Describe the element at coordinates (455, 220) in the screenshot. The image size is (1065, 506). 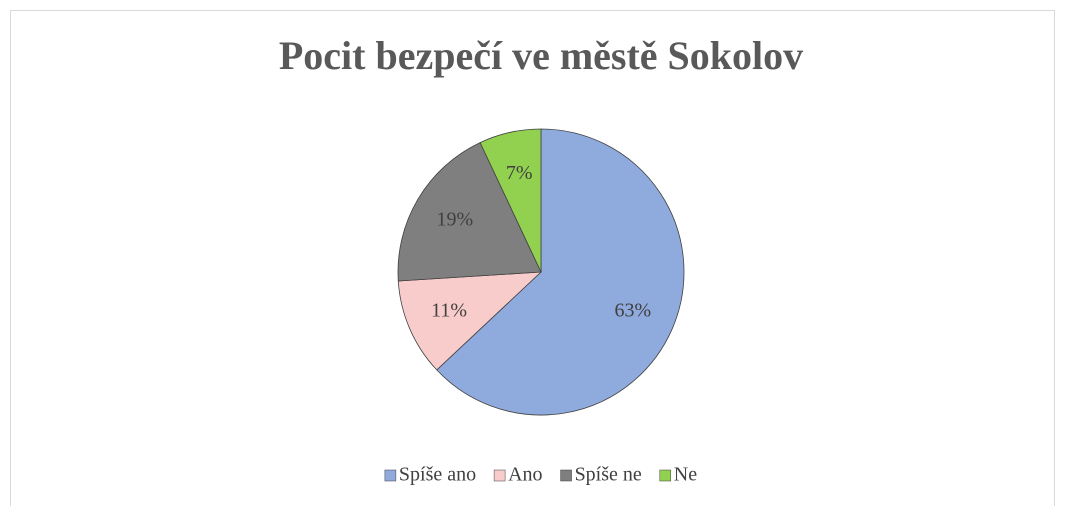
I see `data-label: 19%` at that location.